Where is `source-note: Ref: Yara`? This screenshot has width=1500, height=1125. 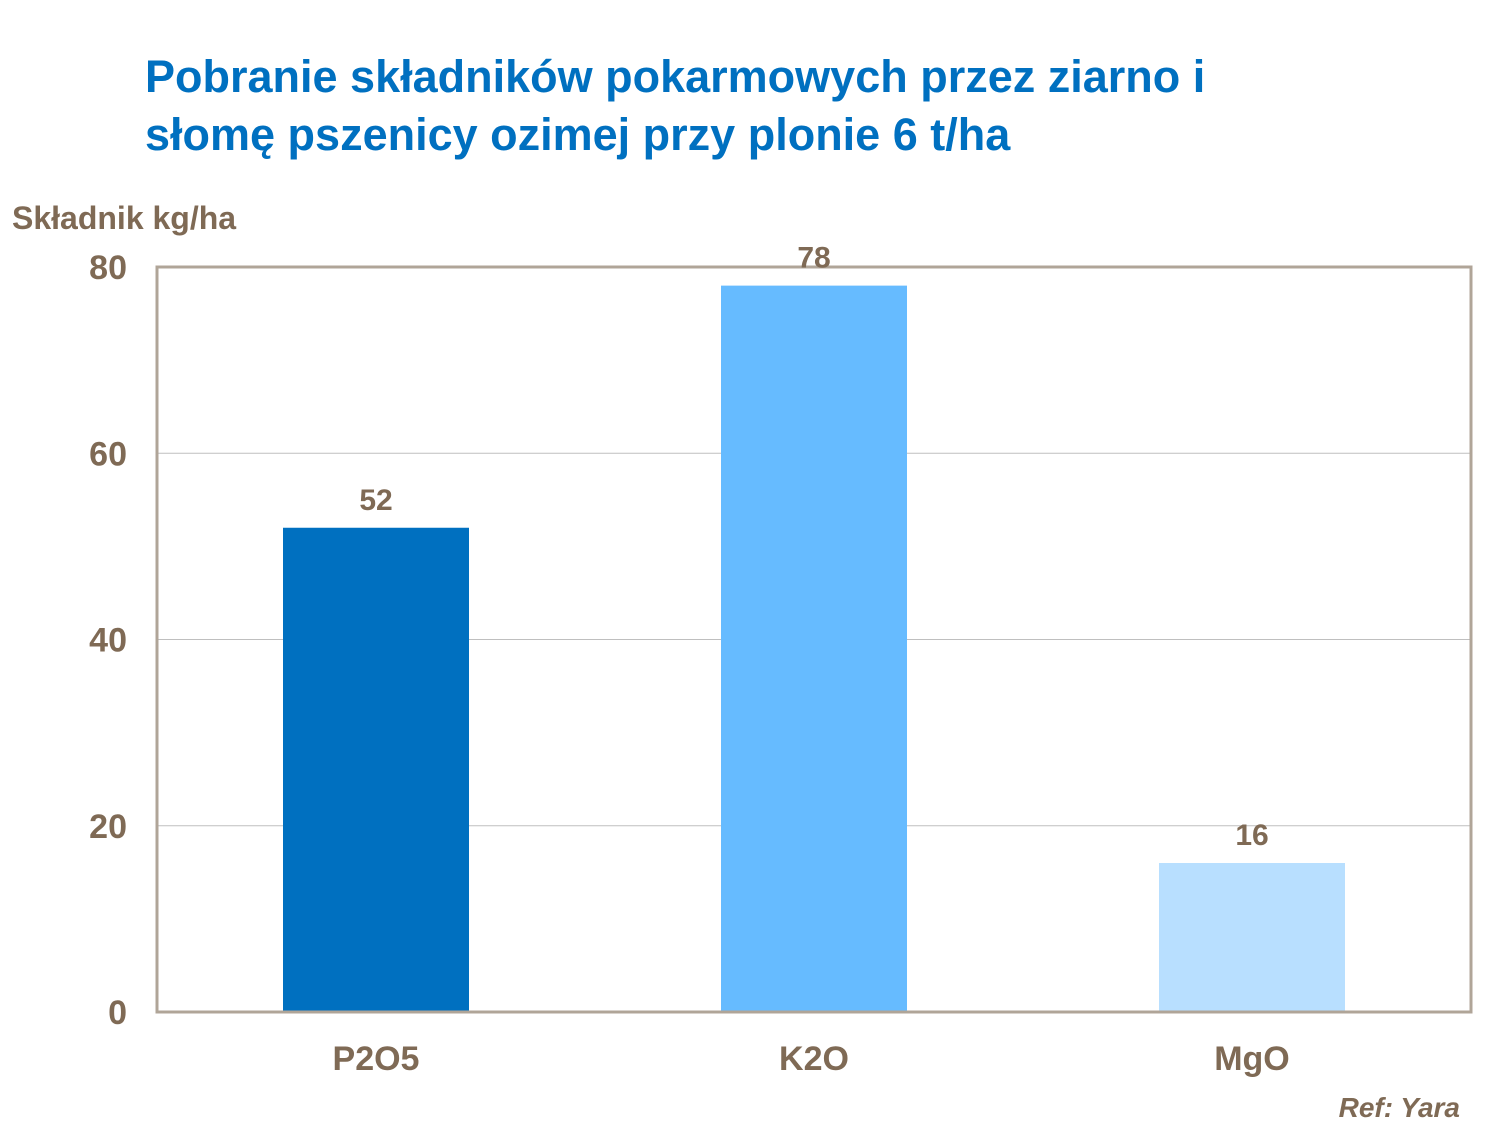
source-note: Ref: Yara is located at coordinates (1399, 1107).